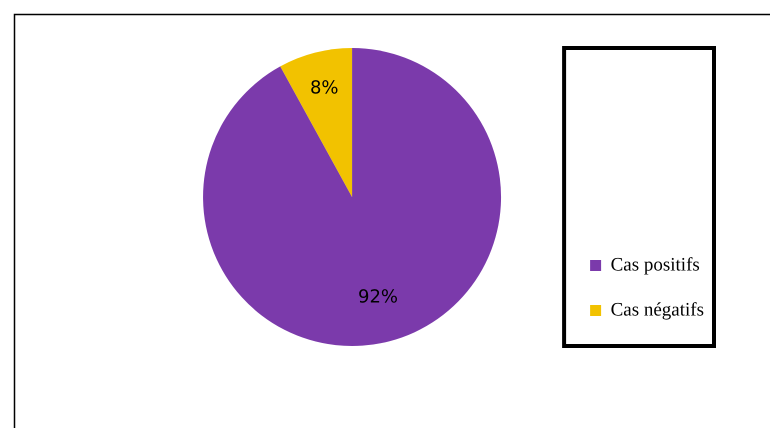  What do you see at coordinates (657, 309) in the screenshot?
I see `legend-label: Cas négatifs` at bounding box center [657, 309].